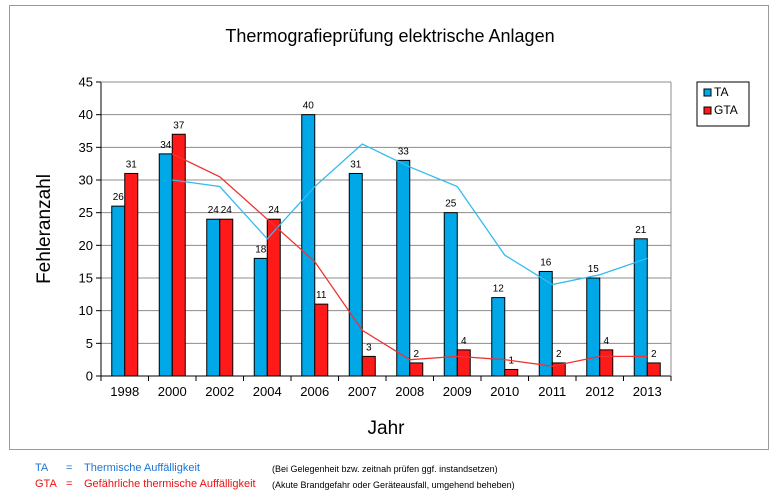 The width and height of the screenshot is (780, 497). I want to click on data-label-ta: 15, so click(594, 269).